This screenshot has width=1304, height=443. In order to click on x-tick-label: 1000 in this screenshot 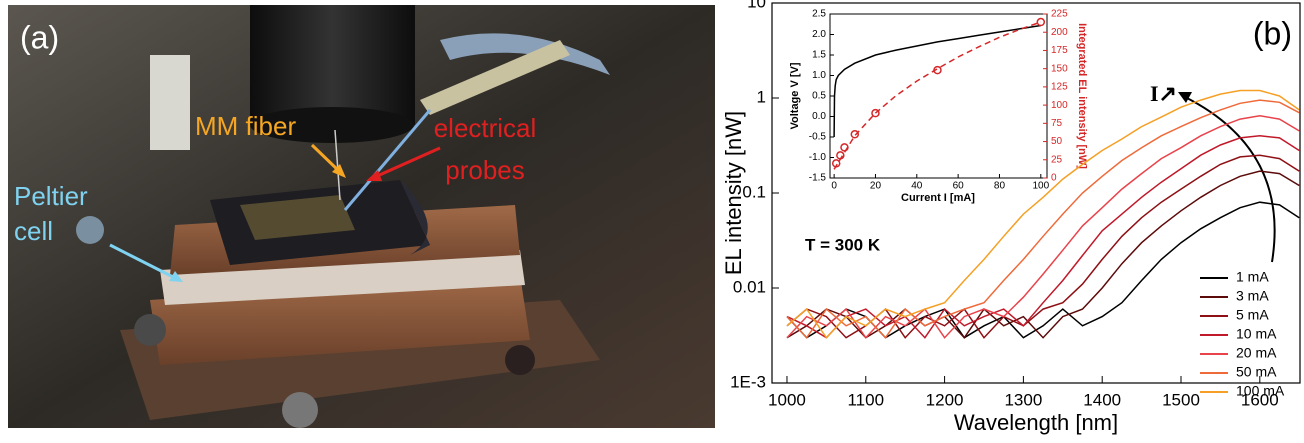, I will do `click(787, 399)`.